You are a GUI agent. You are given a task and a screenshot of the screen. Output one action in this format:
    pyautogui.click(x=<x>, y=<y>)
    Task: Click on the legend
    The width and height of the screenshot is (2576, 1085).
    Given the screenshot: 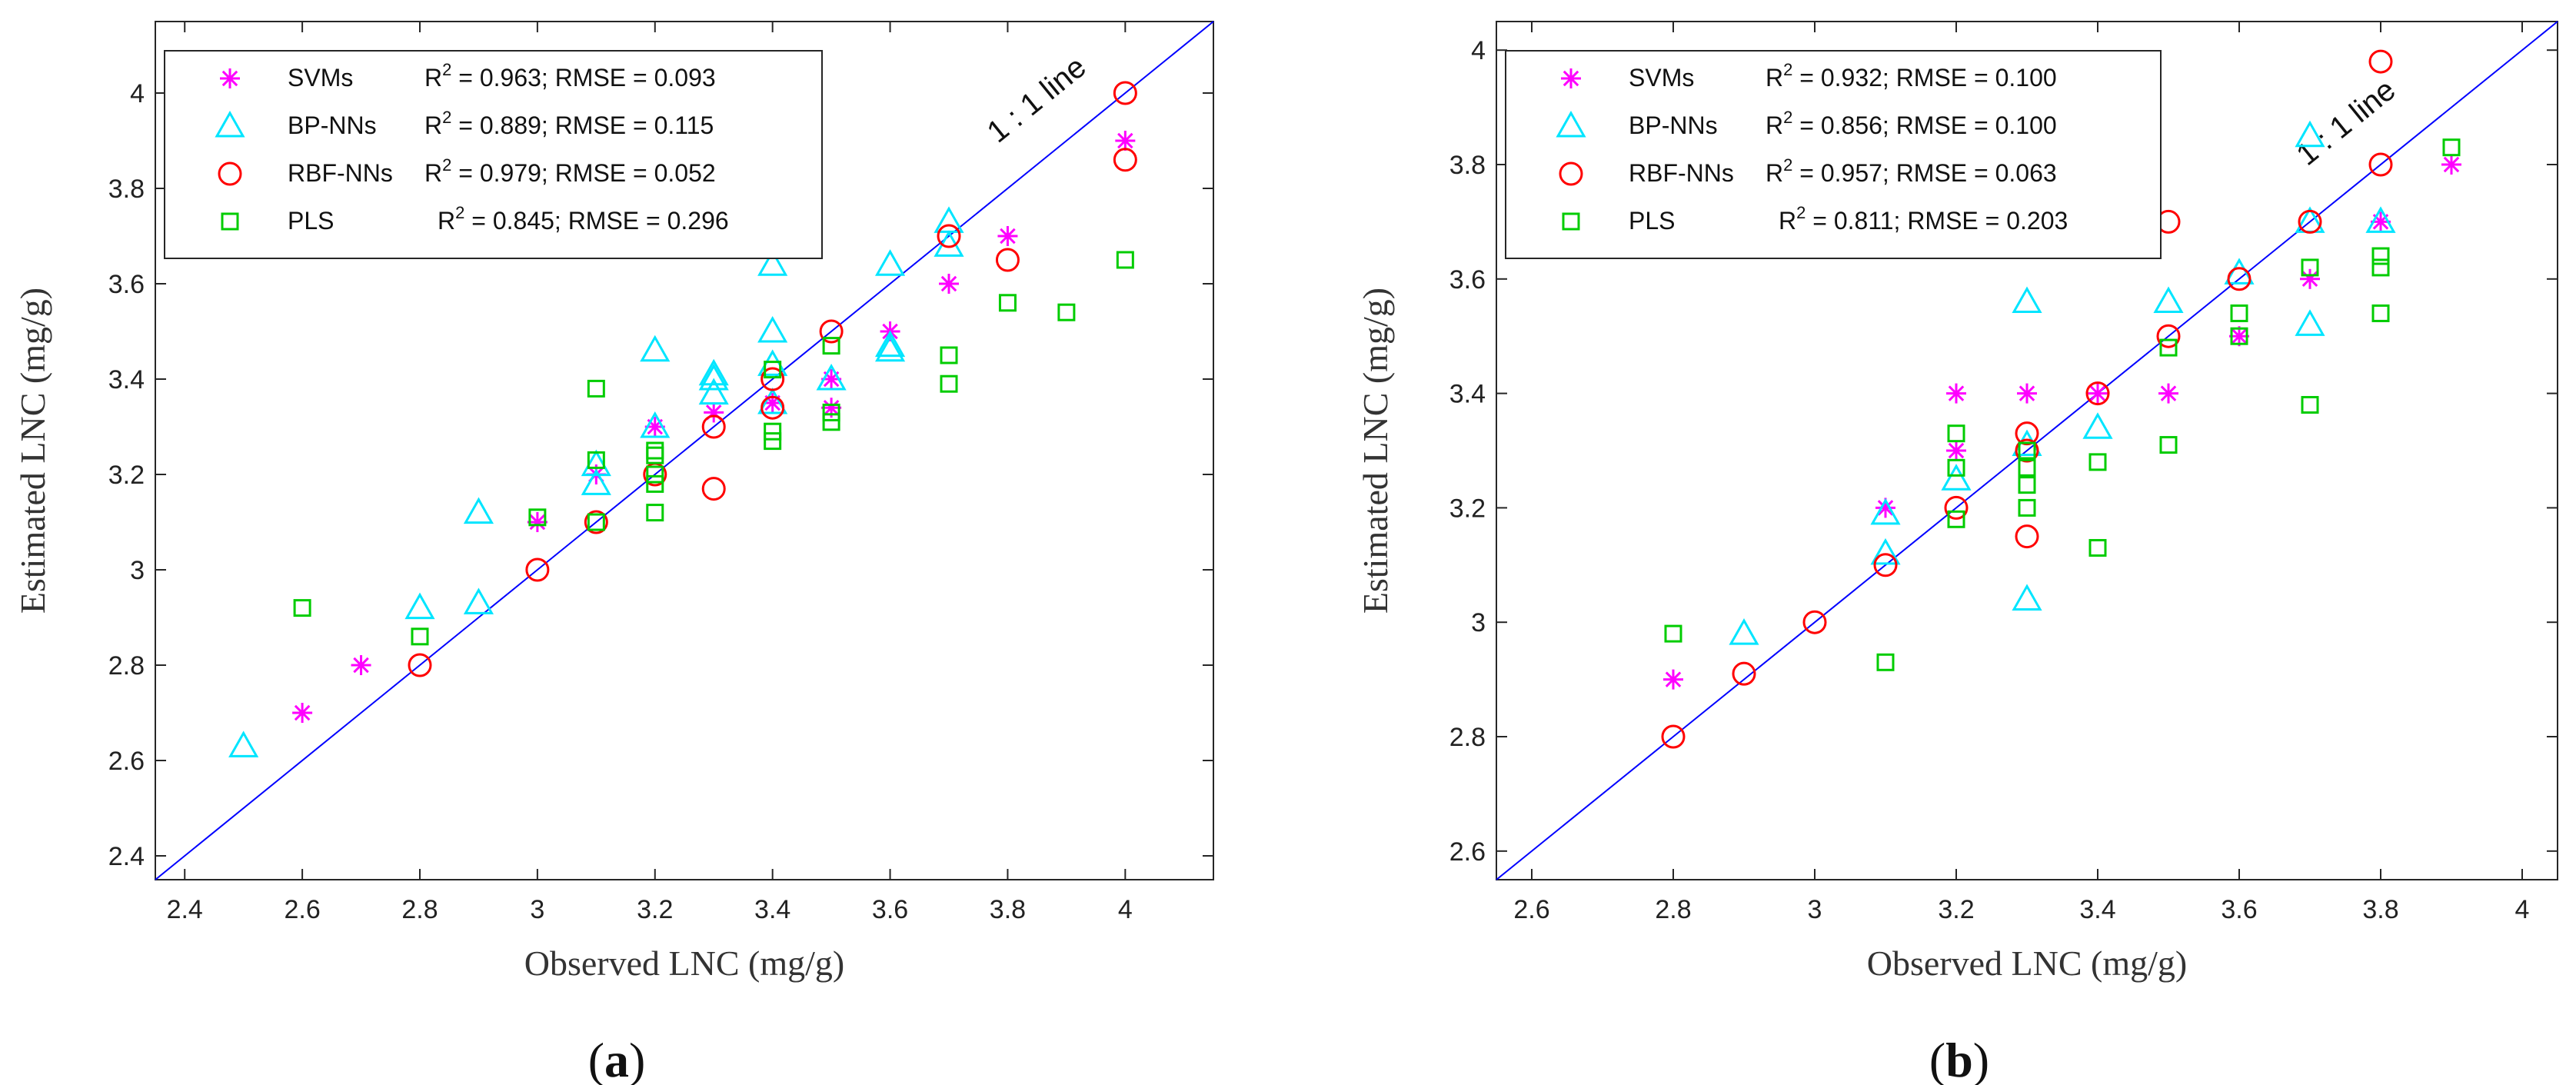 What is the action you would take?
    pyautogui.click(x=493, y=154)
    